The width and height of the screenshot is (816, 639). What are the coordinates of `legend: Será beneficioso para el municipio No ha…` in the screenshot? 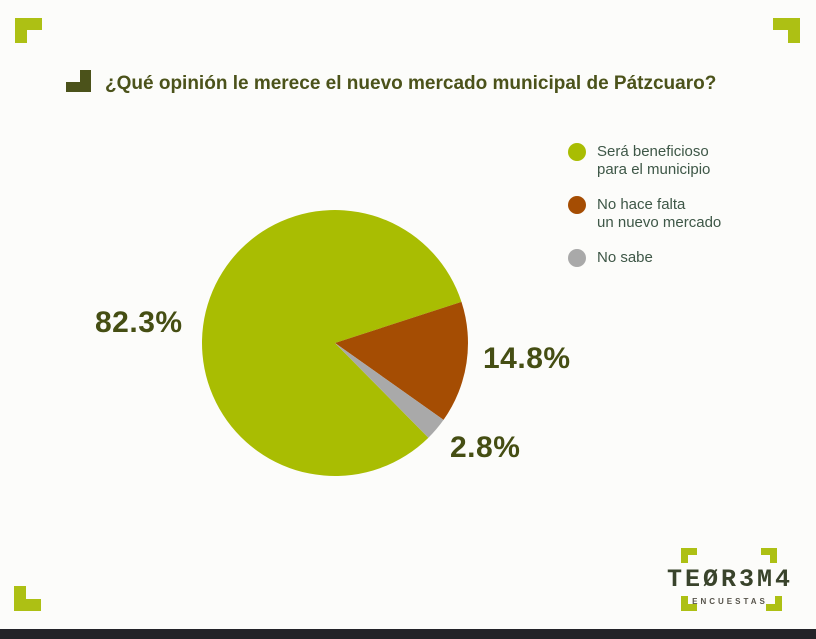 It's located at (644, 213).